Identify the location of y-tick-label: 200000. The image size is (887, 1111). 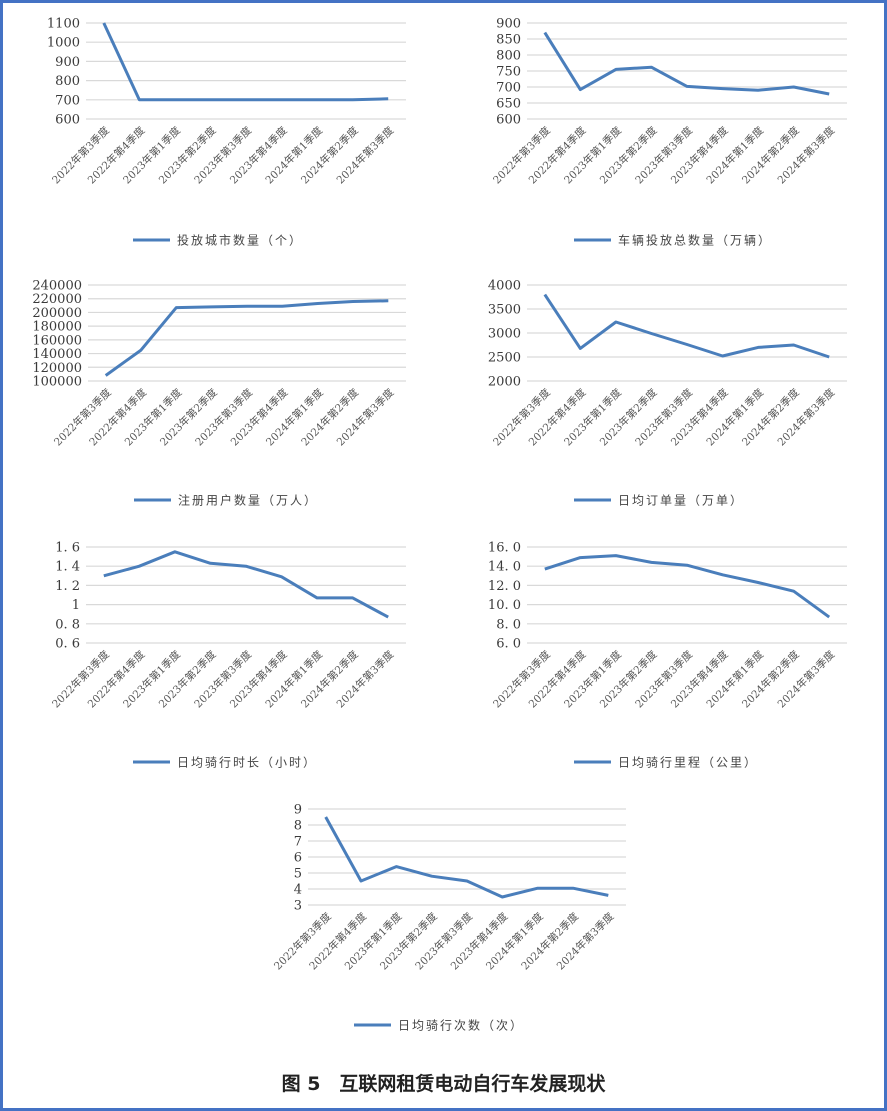
(57, 313).